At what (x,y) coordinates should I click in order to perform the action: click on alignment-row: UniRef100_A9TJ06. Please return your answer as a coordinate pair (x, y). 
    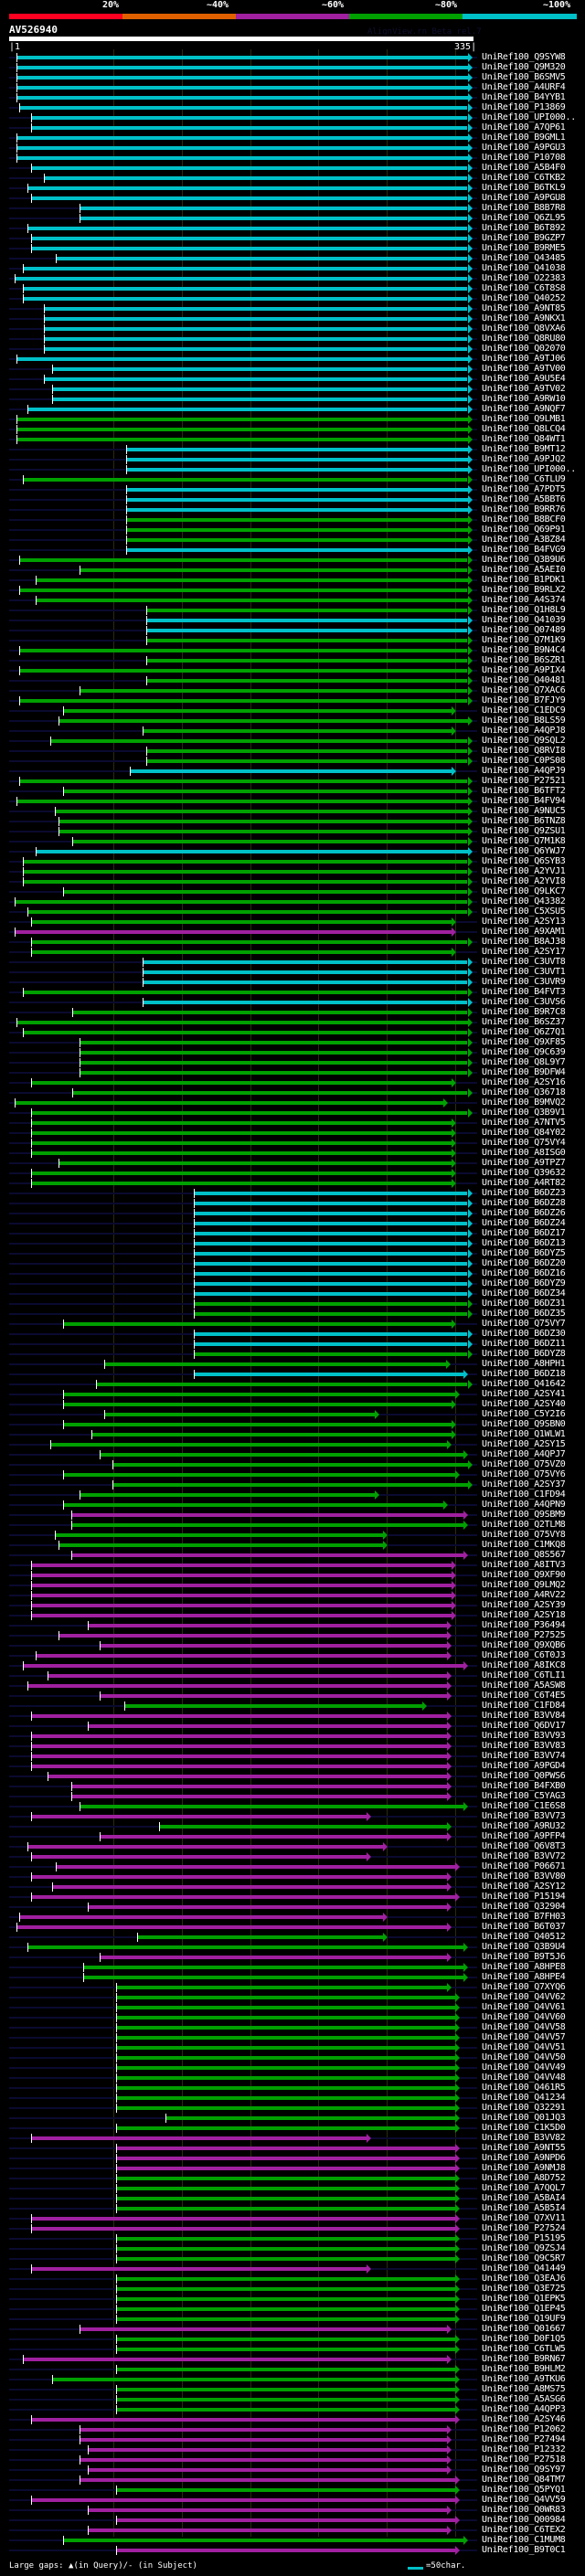
    Looking at the image, I should click on (293, 359).